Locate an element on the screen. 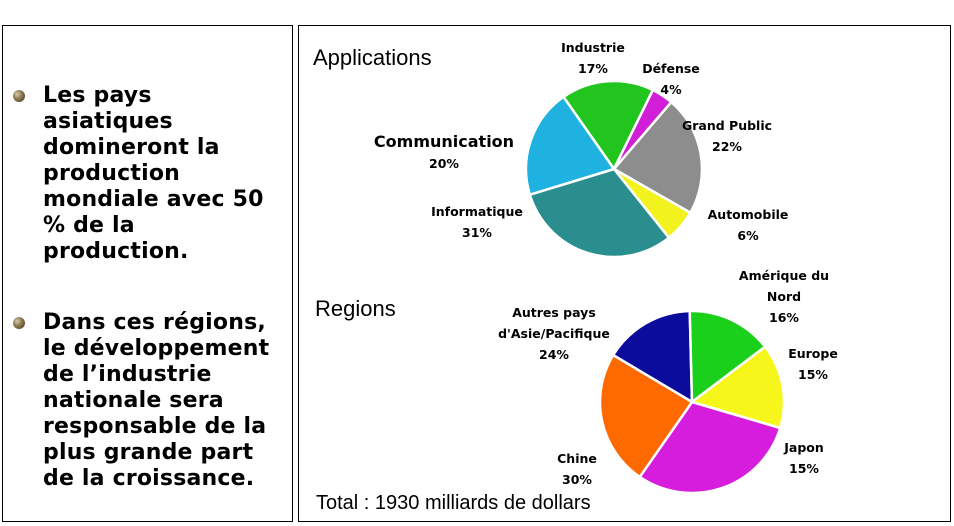 The image size is (954, 526). applications-slice-label: Industrie 17% is located at coordinates (593, 58).